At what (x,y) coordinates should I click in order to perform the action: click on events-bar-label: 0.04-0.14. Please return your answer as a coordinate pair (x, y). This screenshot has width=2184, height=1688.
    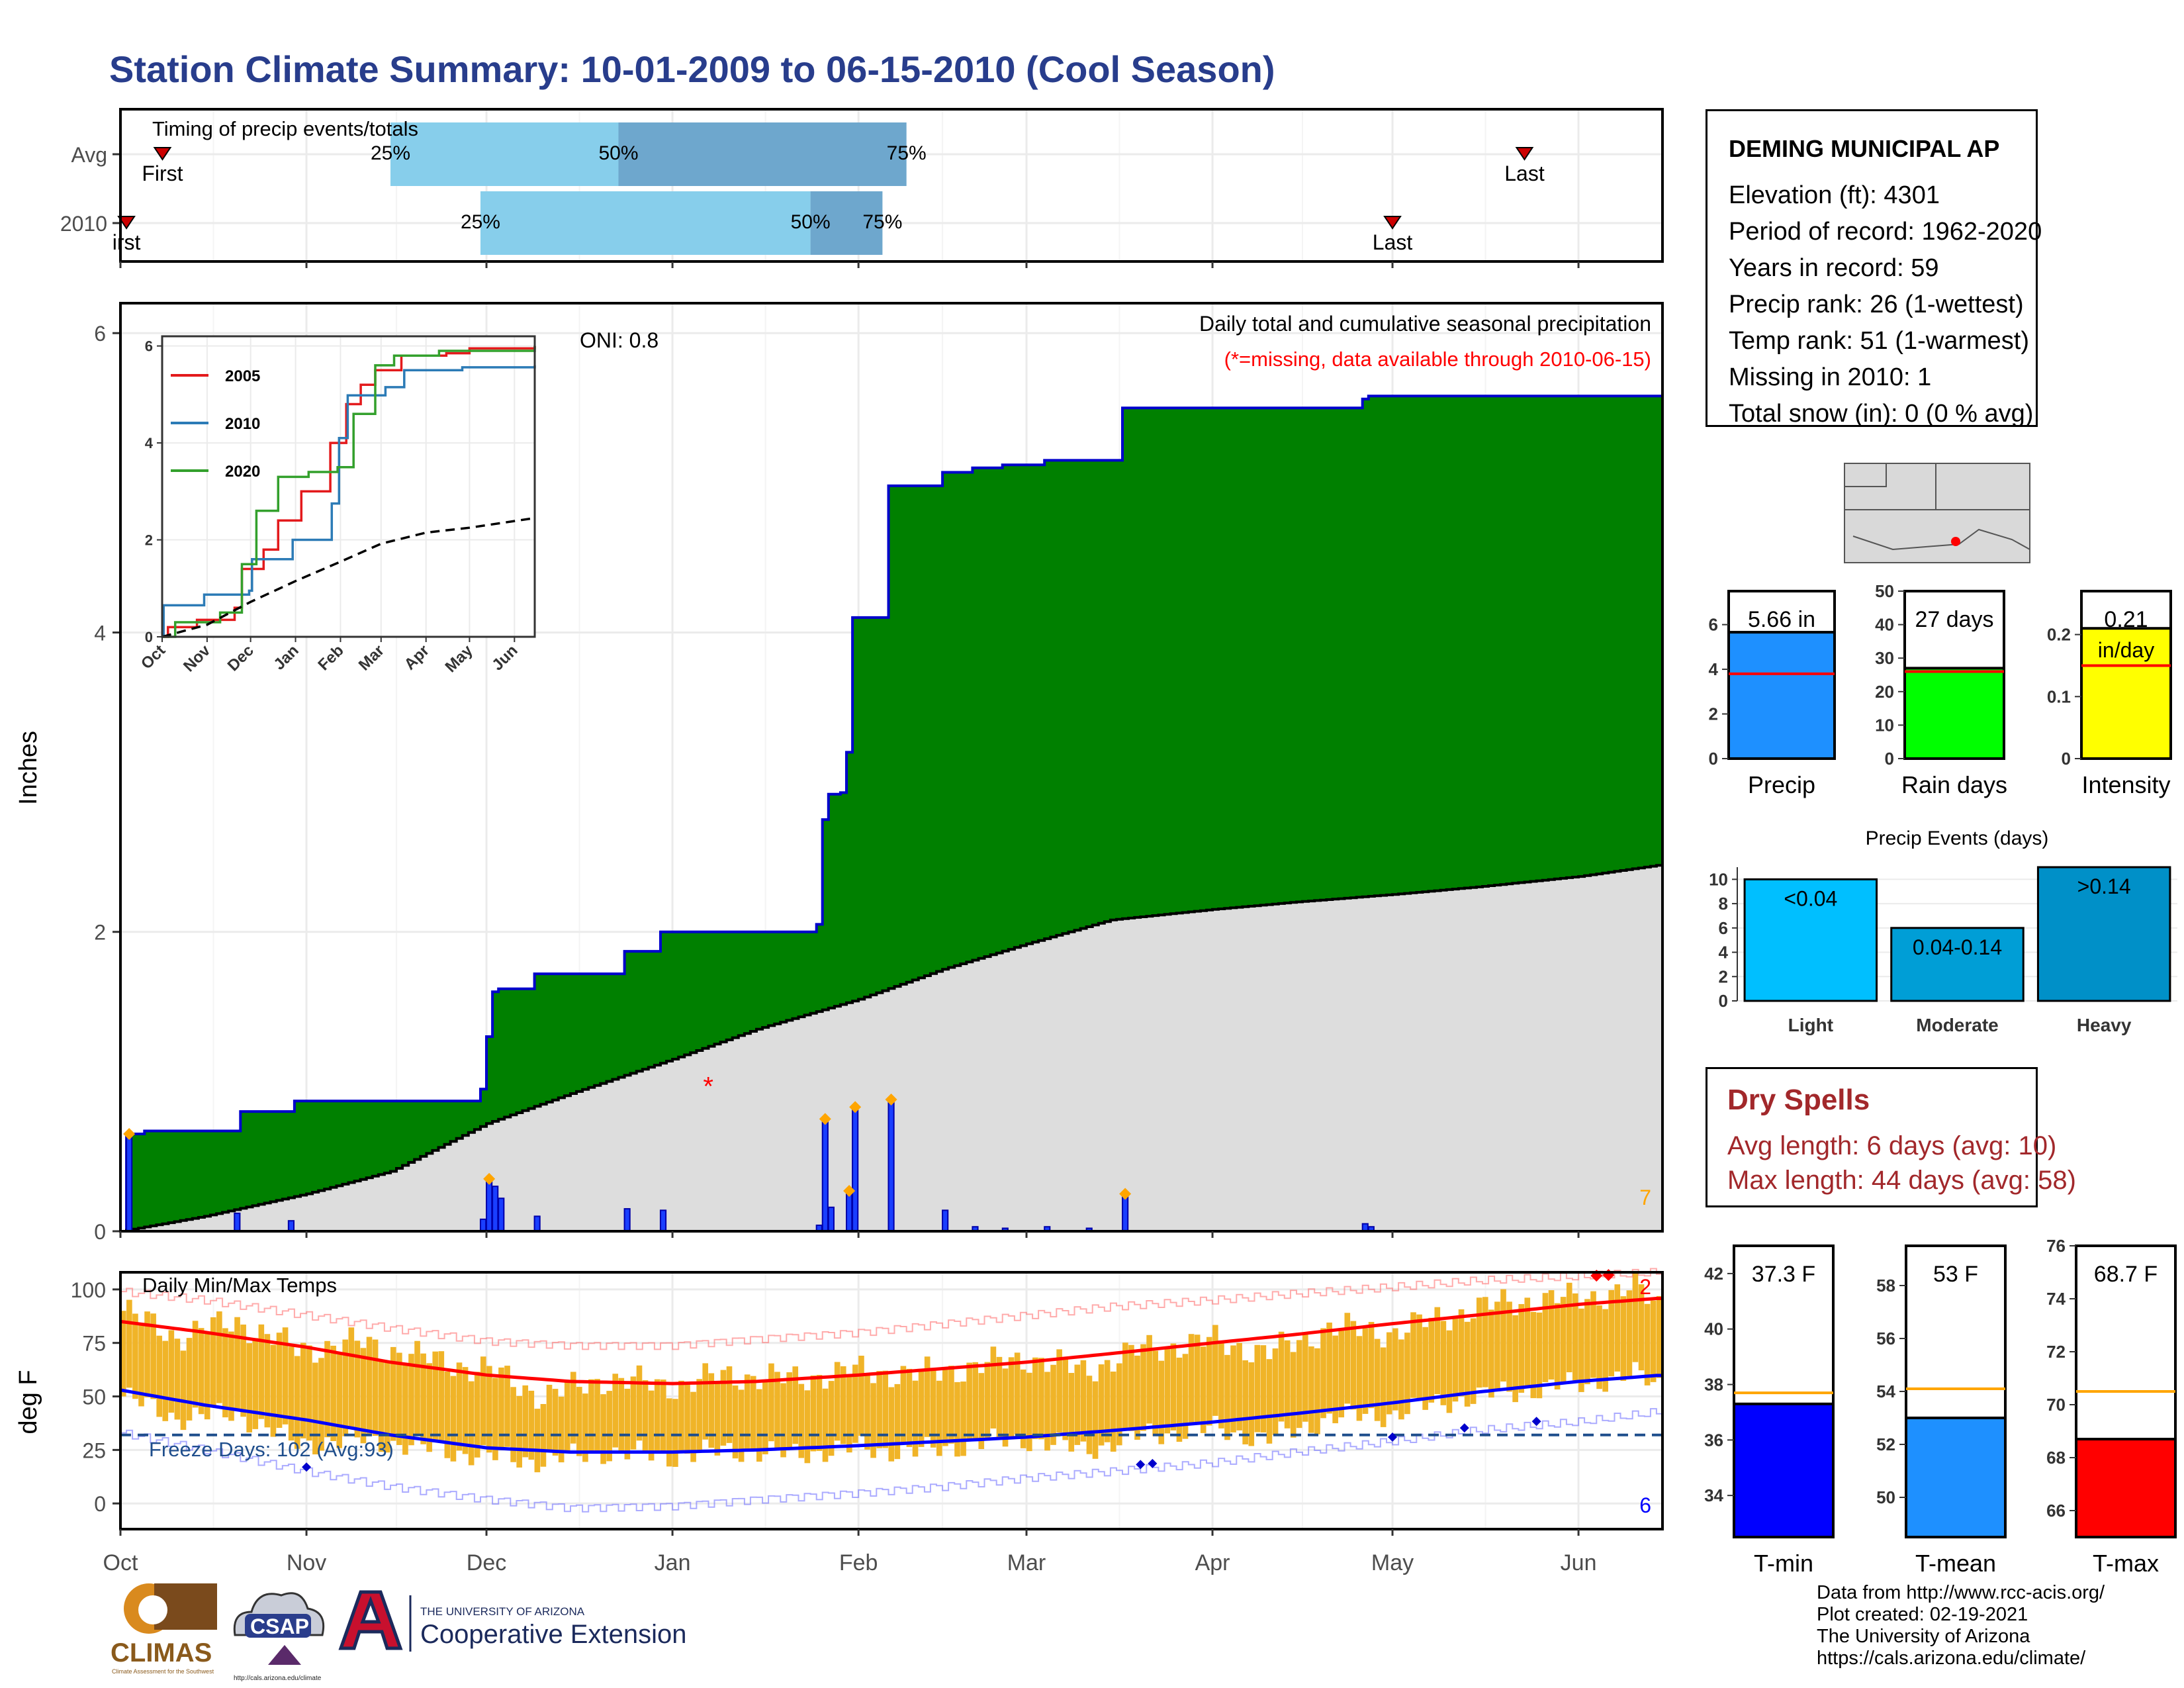
    Looking at the image, I should click on (1957, 947).